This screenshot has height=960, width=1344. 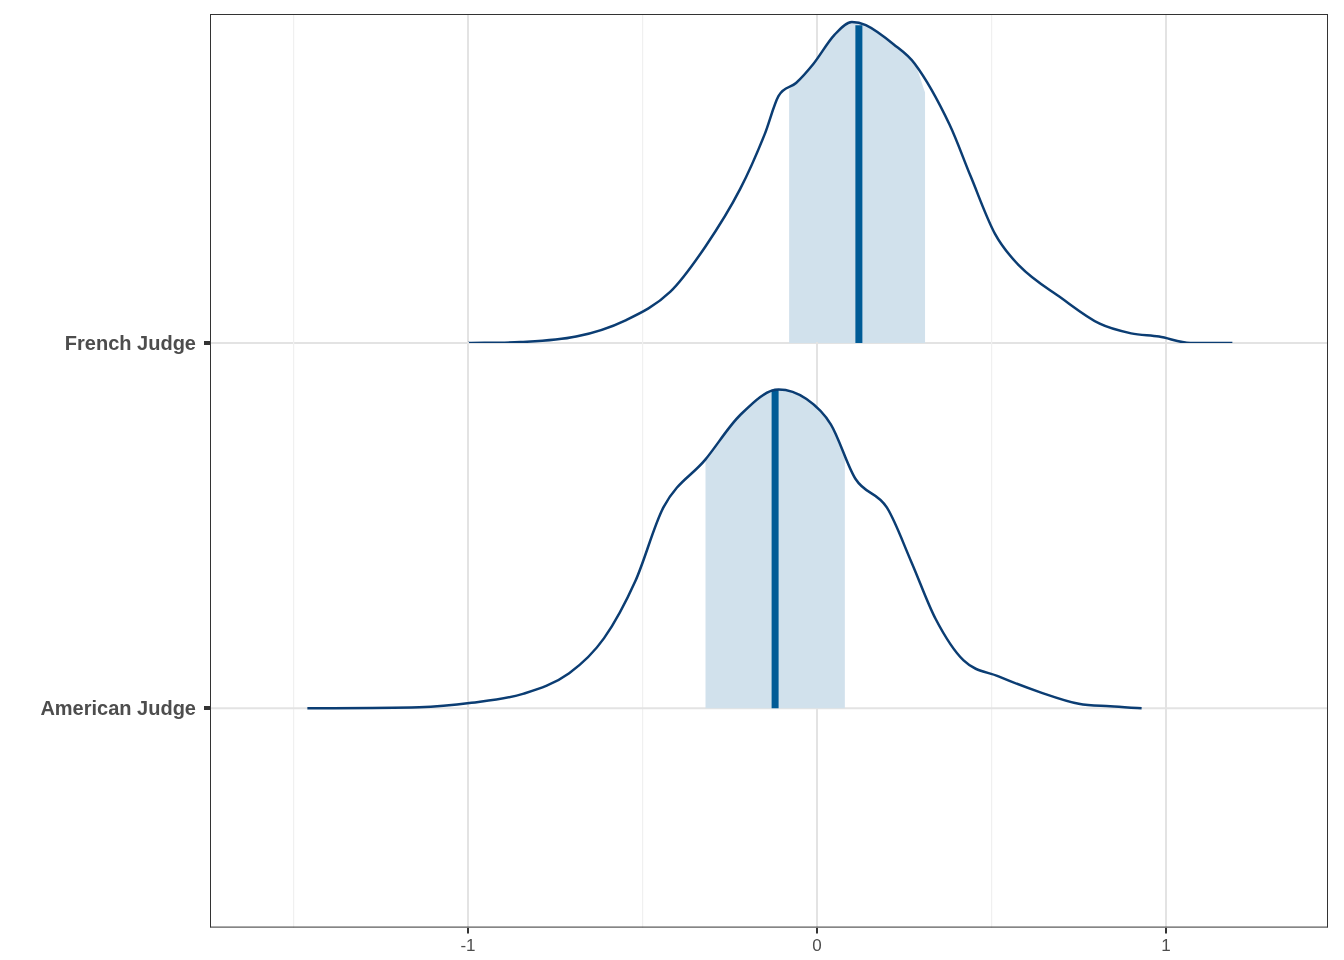 What do you see at coordinates (118, 707) in the screenshot?
I see `y-axis-title: American Judge` at bounding box center [118, 707].